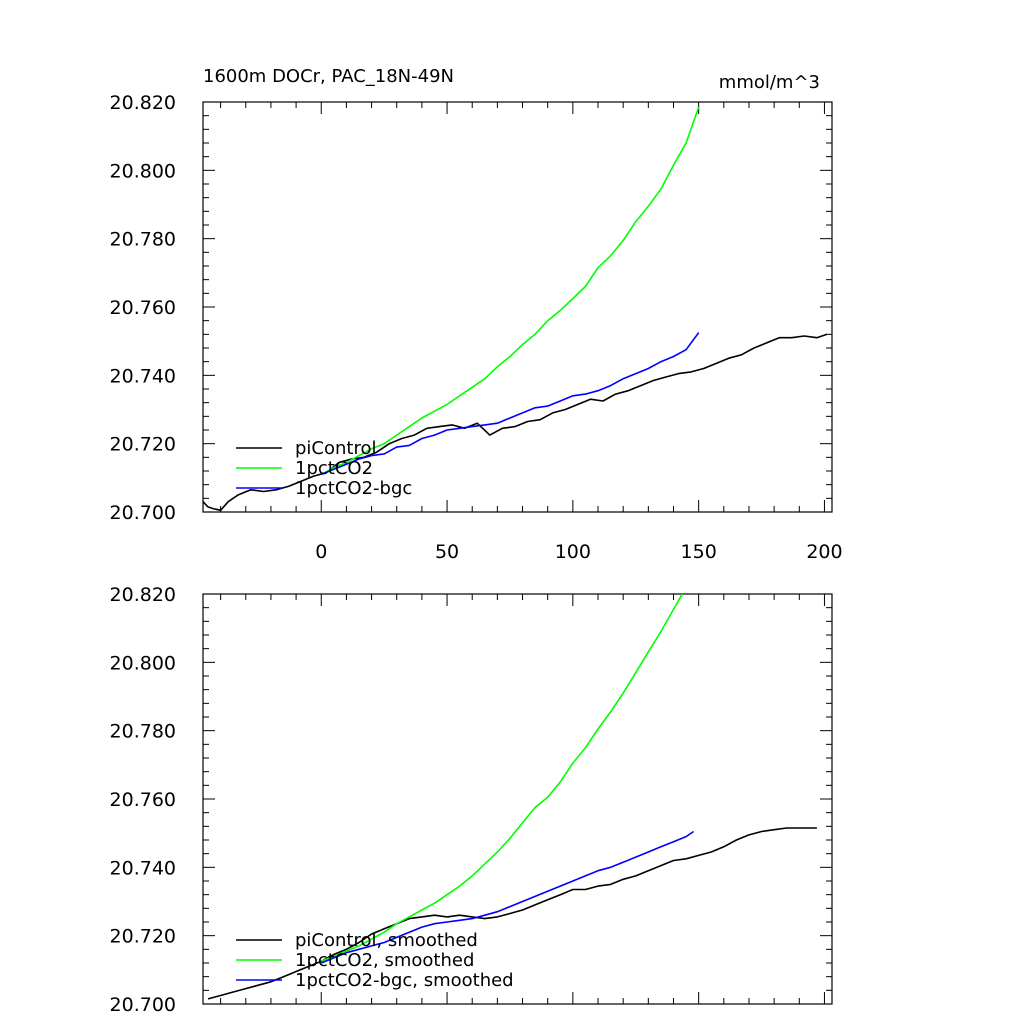 Image resolution: width=1024 pixels, height=1024 pixels. What do you see at coordinates (334, 468) in the screenshot?
I see `legend-label: 1pctCO2` at bounding box center [334, 468].